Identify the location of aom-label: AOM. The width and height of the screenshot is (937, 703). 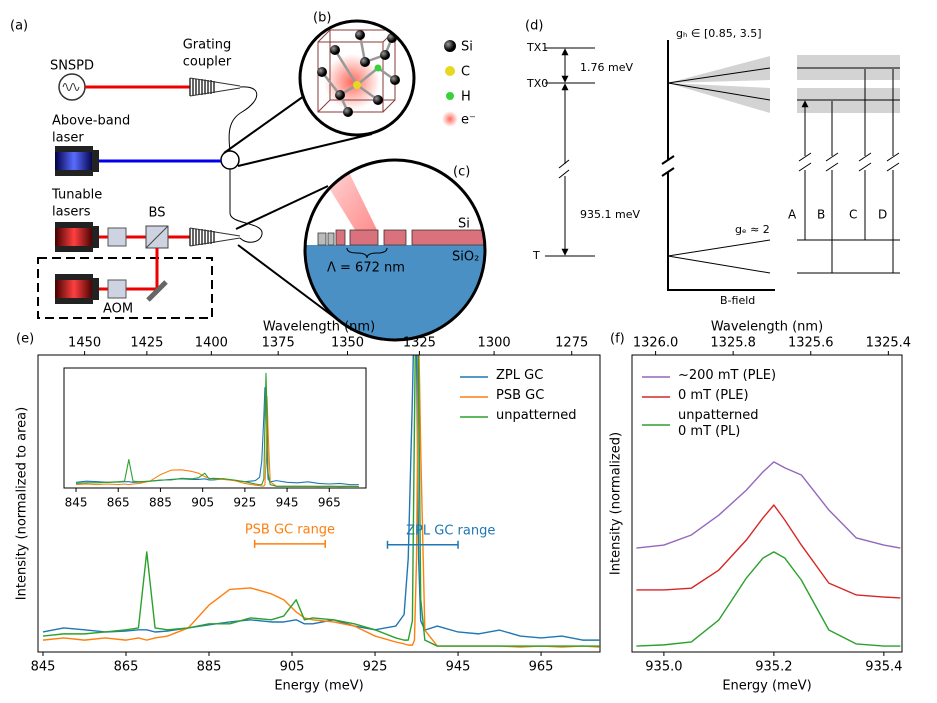
(118, 309).